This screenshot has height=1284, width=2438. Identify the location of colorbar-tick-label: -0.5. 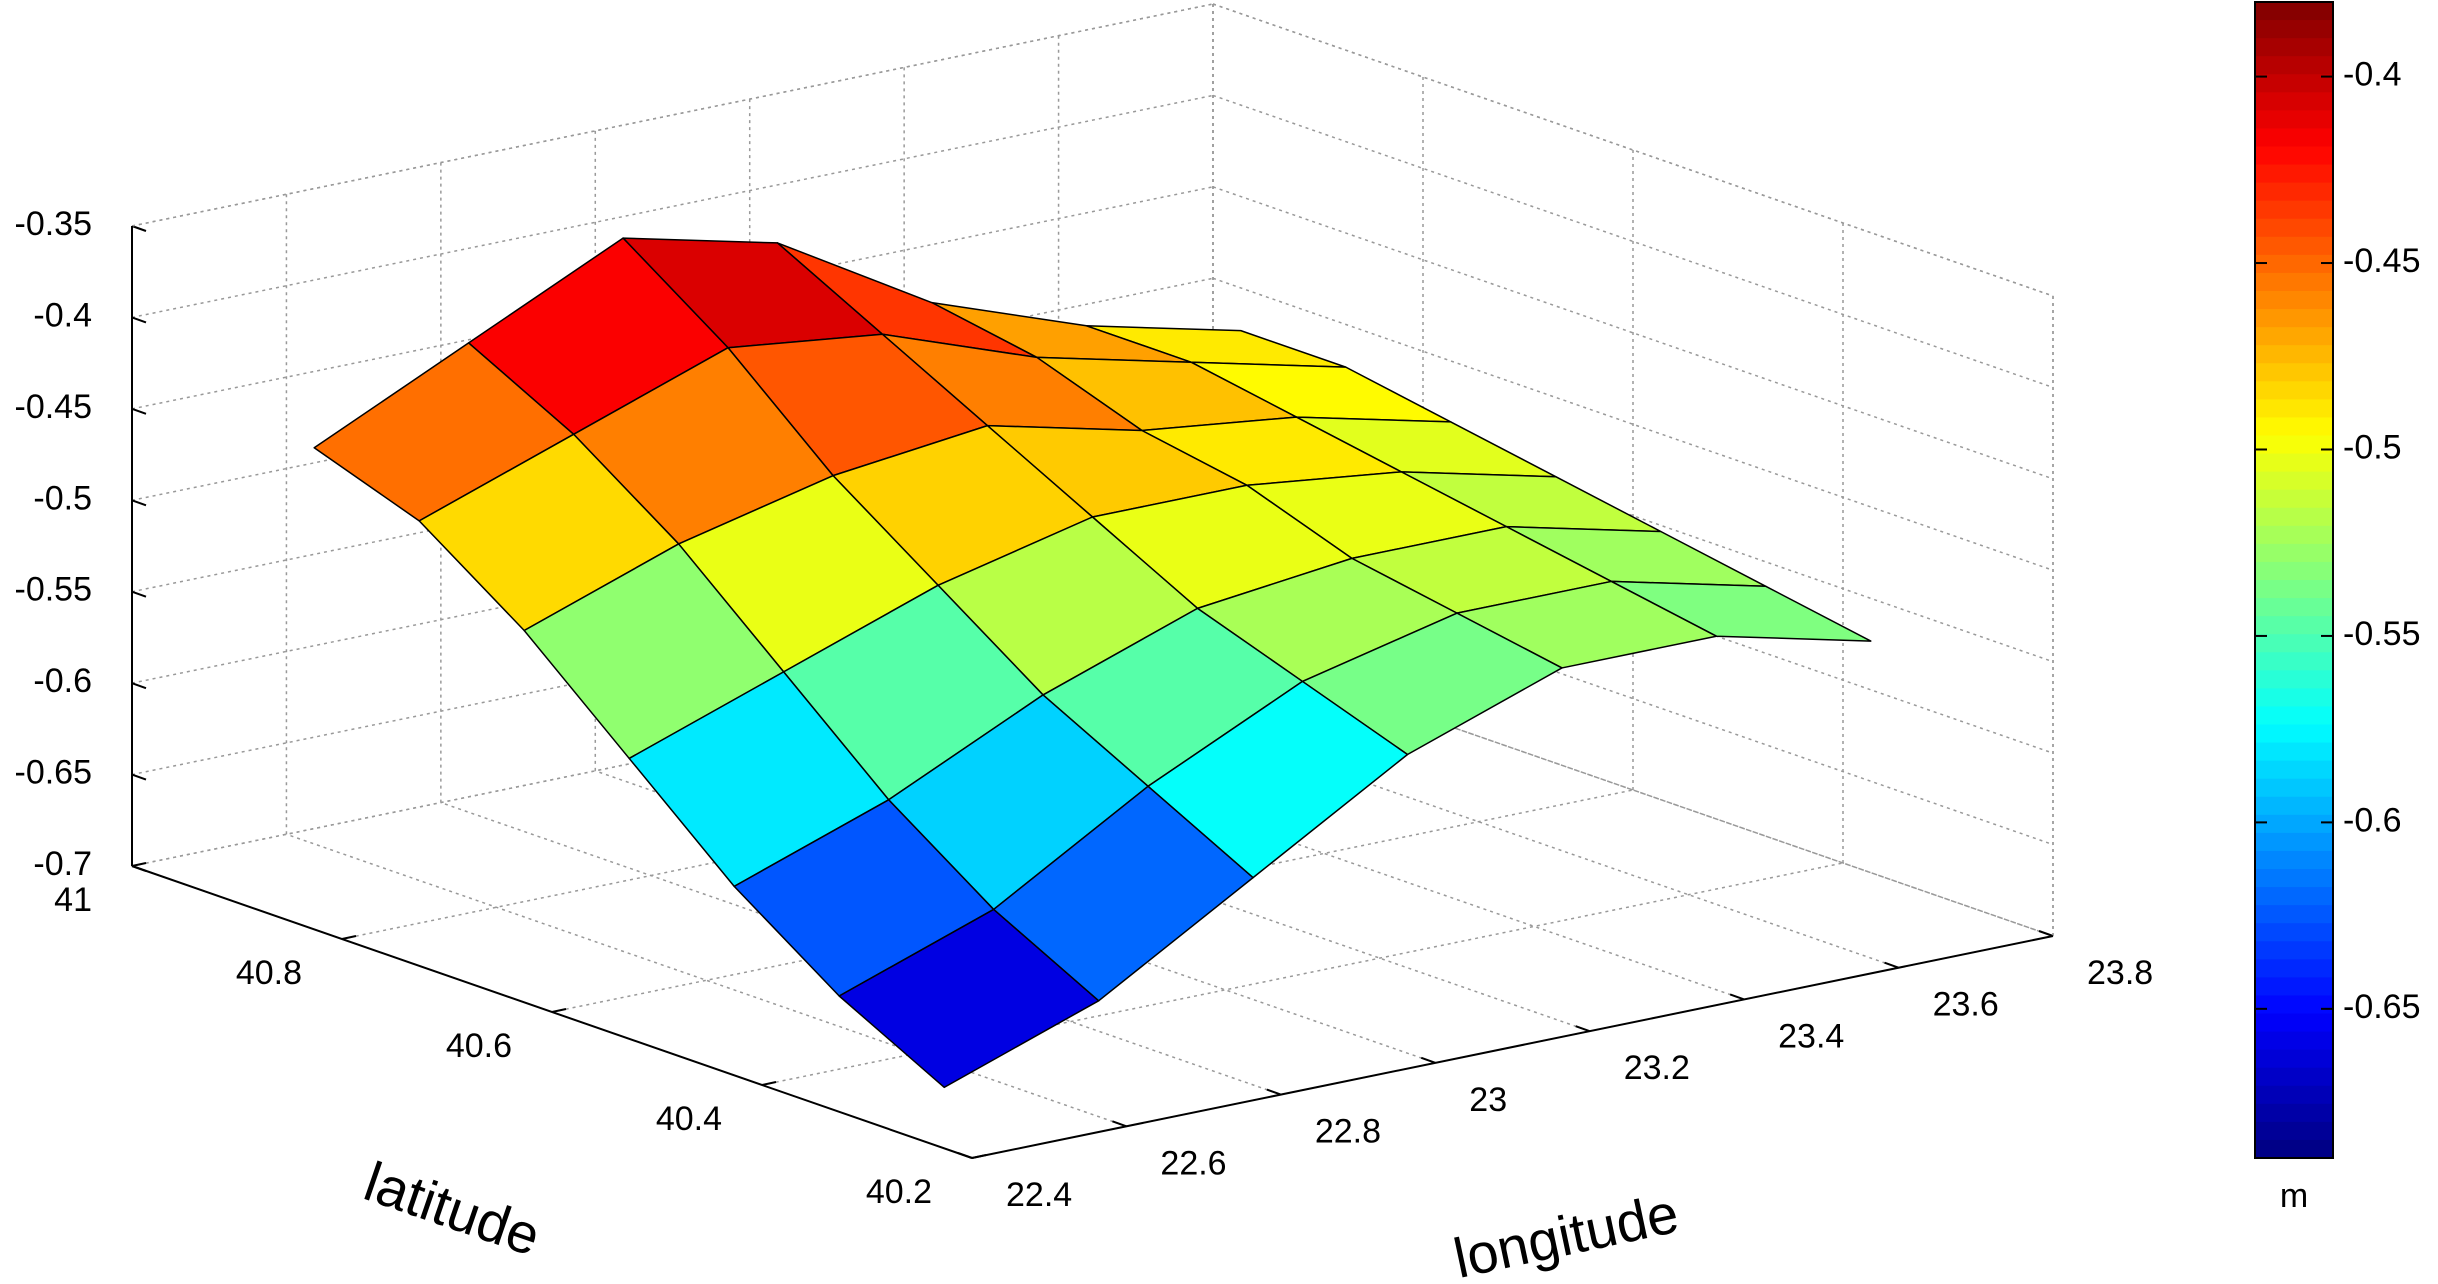
(2372, 447).